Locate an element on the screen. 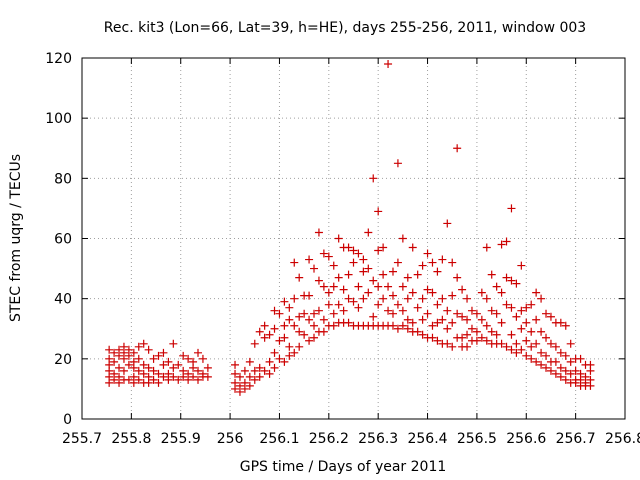 Image resolution: width=640 pixels, height=480 pixels. y-tick-label: 0 is located at coordinates (67, 420).